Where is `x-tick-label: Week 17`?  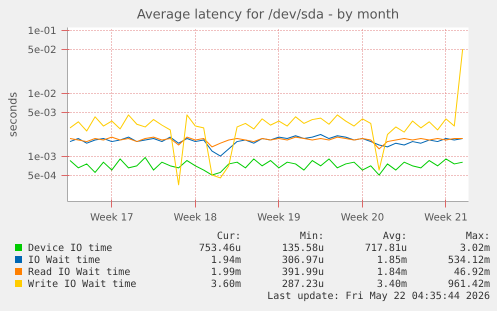
x-tick-label: Week 17 is located at coordinates (112, 218).